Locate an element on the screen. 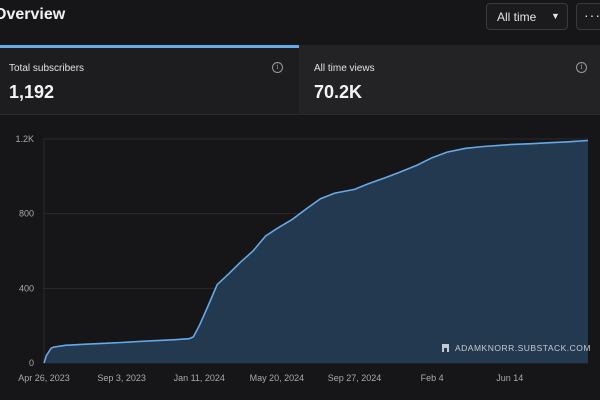  more-options-button: ··· is located at coordinates (588, 16).